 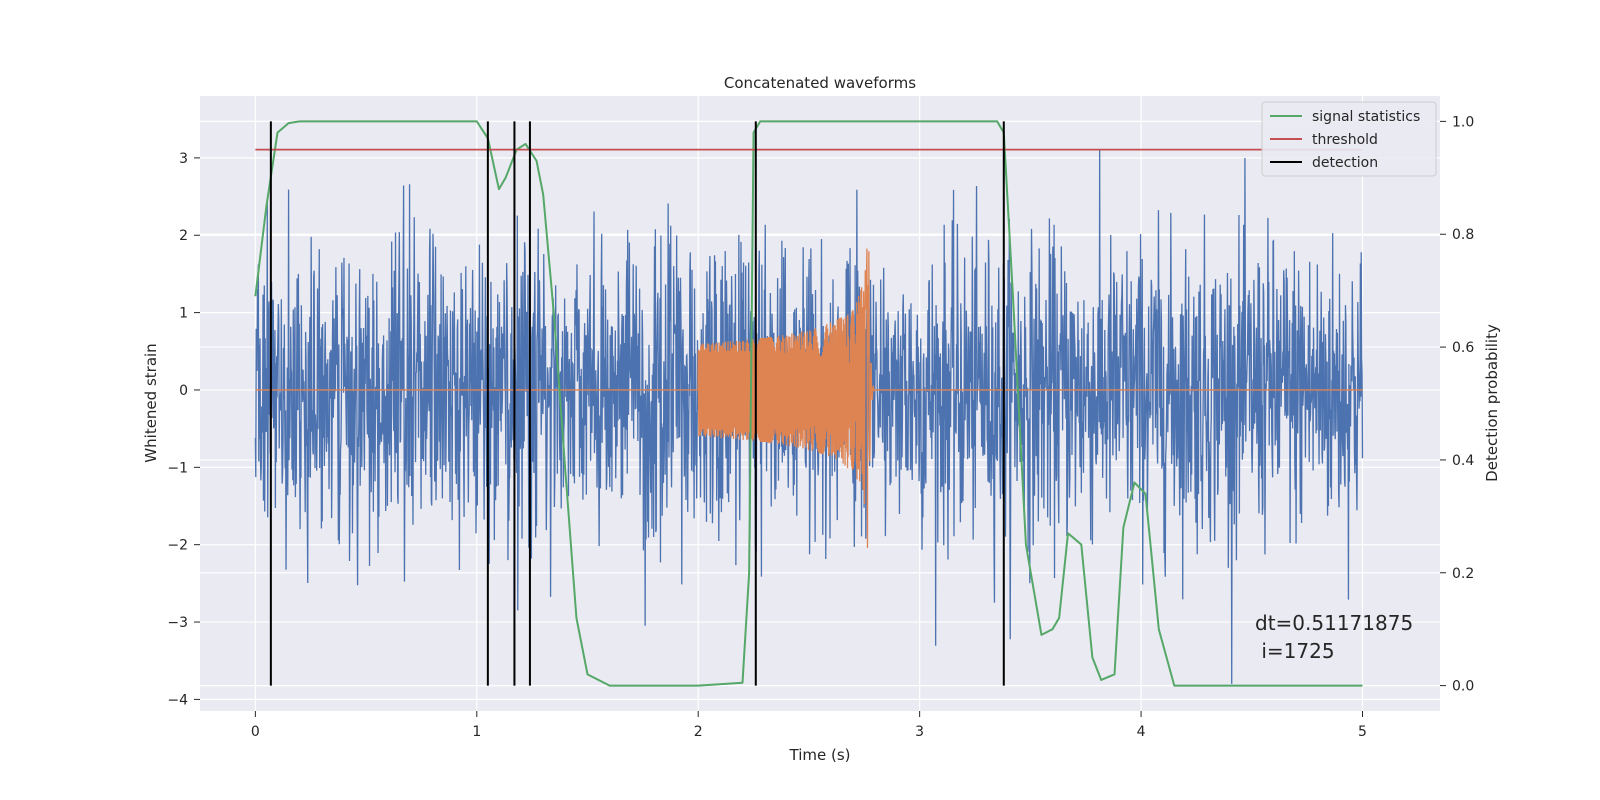 What do you see at coordinates (183, 429) in the screenshot?
I see `y-axis-ticks: −4 −3 −2 −1 0 1 2 3` at bounding box center [183, 429].